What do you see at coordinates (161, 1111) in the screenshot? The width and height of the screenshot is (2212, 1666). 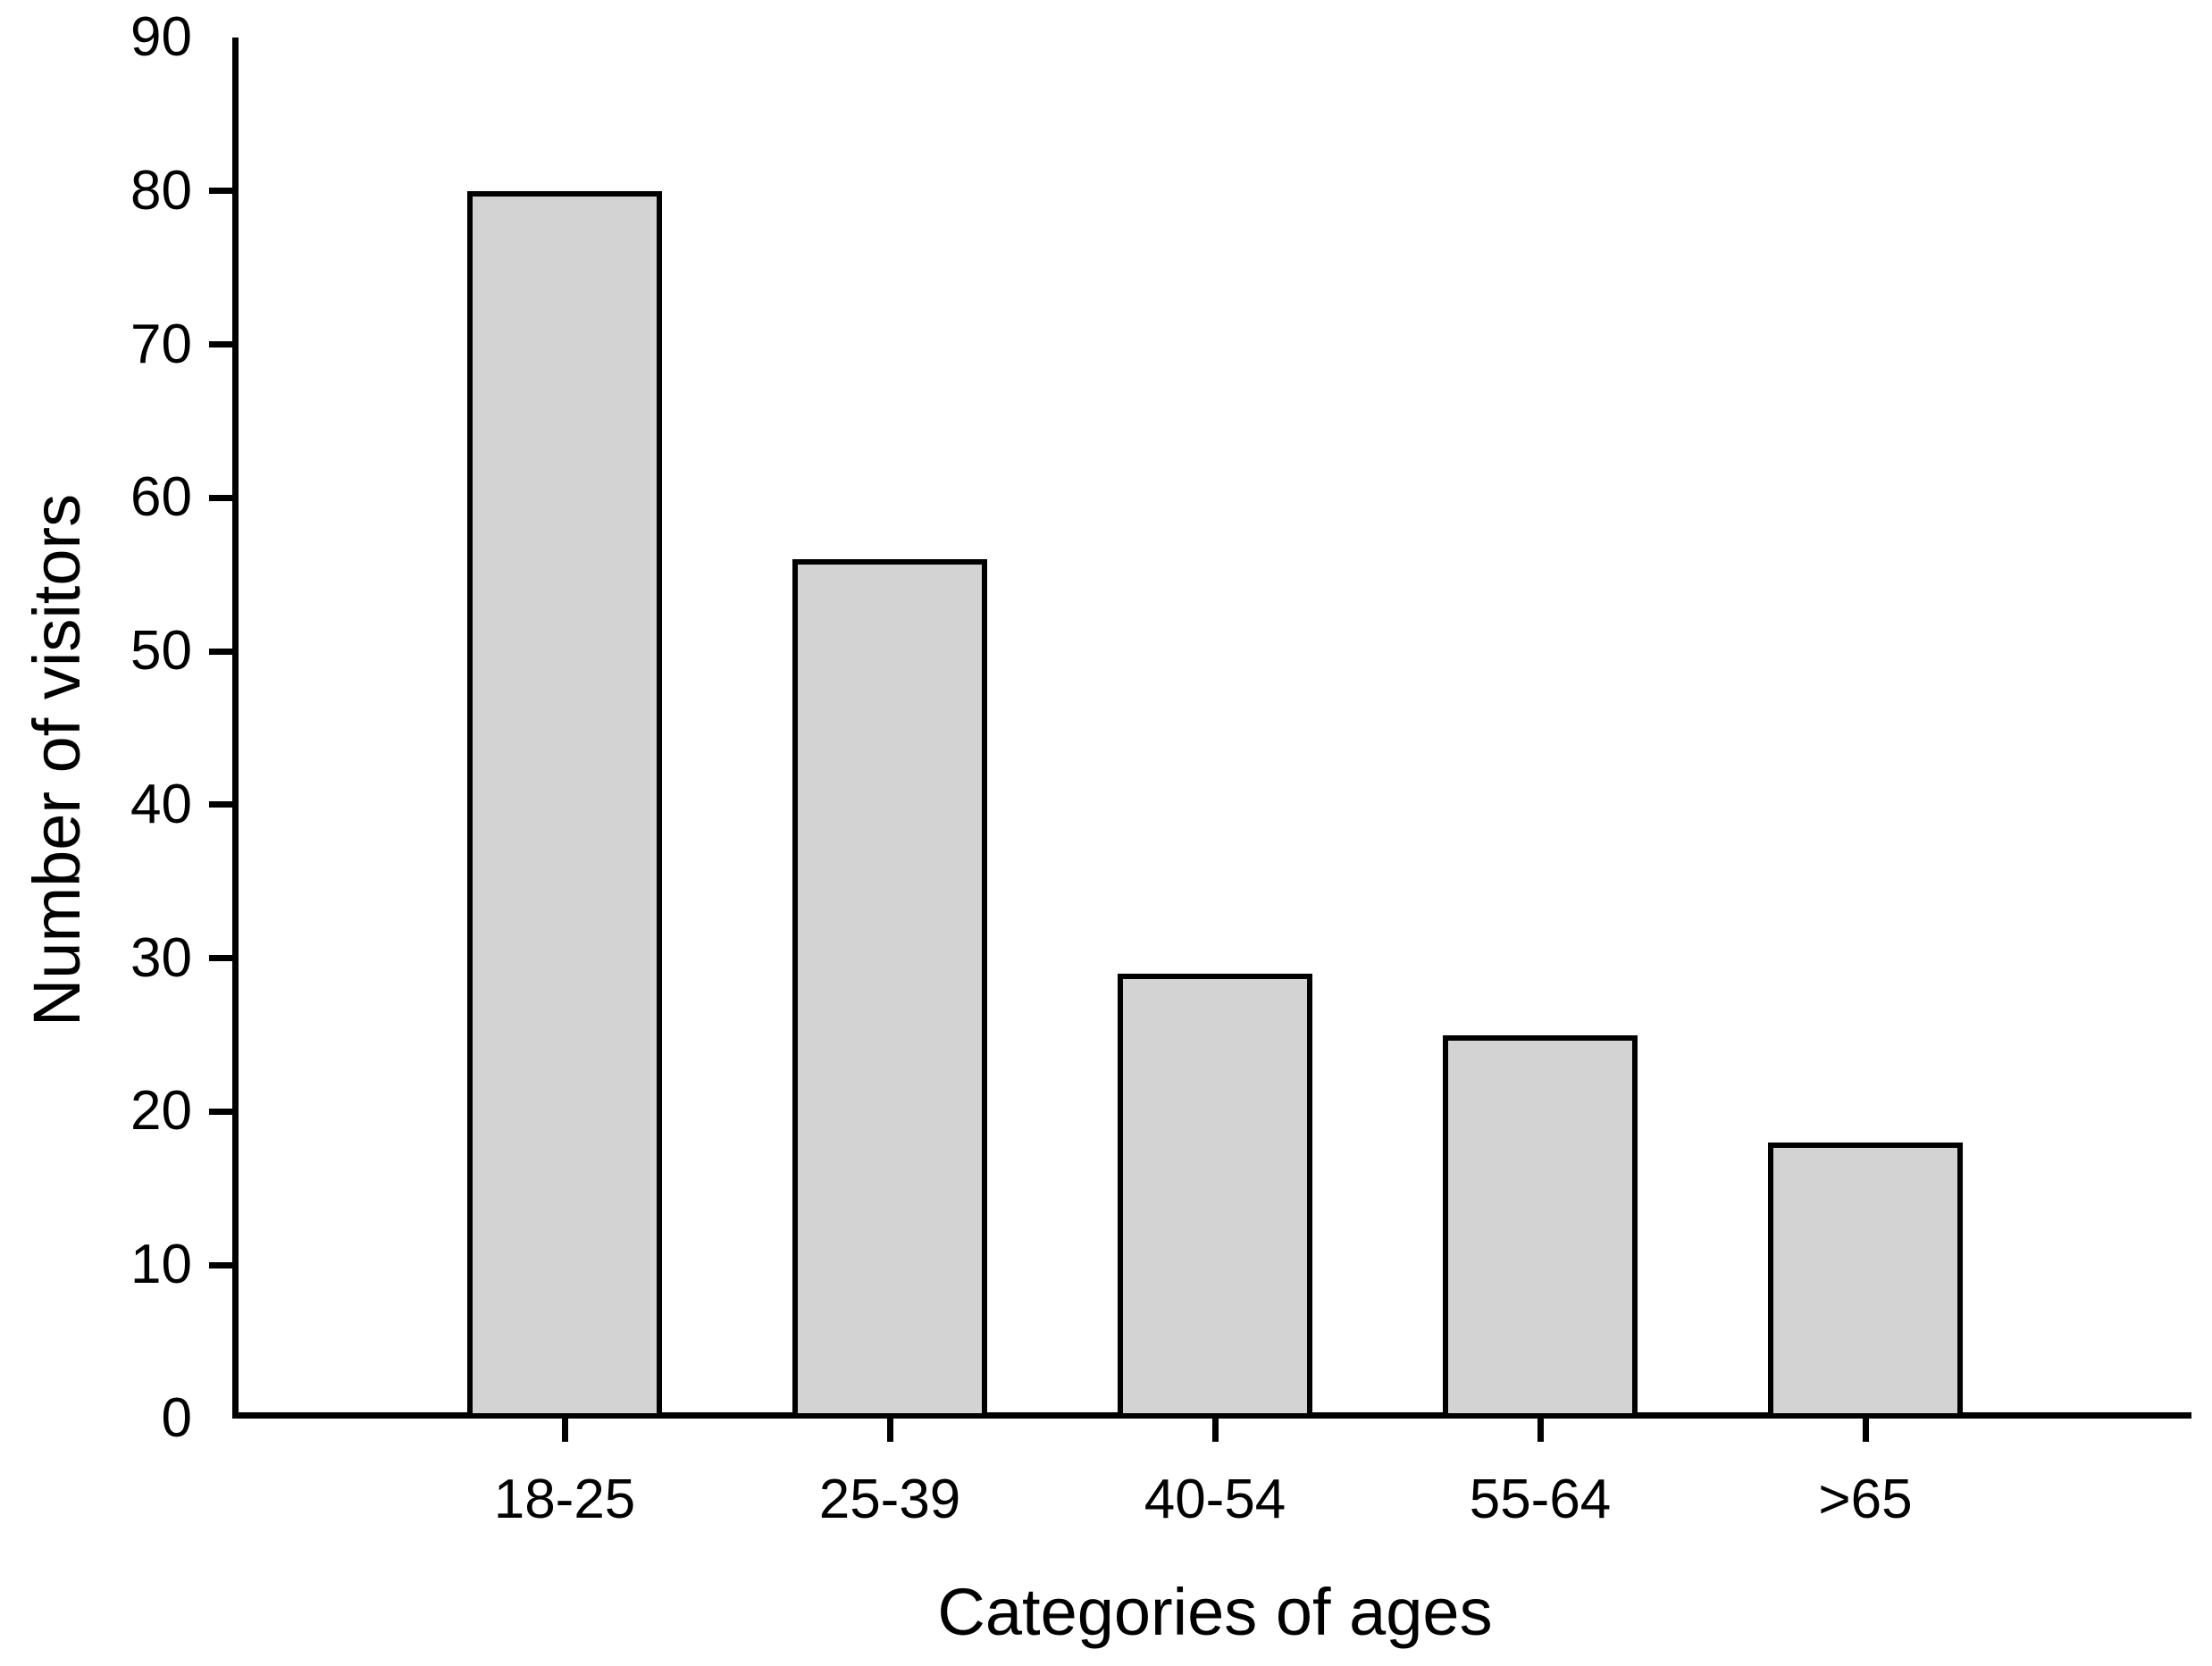 I see `y-tick-label-20: 20` at bounding box center [161, 1111].